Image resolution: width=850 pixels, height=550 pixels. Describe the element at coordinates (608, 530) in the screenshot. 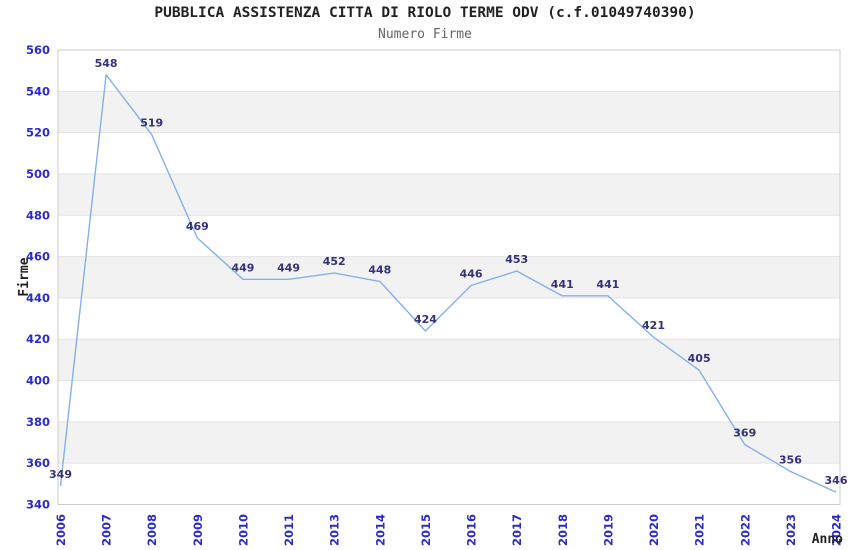

I see `x-tick-label: 2019` at that location.